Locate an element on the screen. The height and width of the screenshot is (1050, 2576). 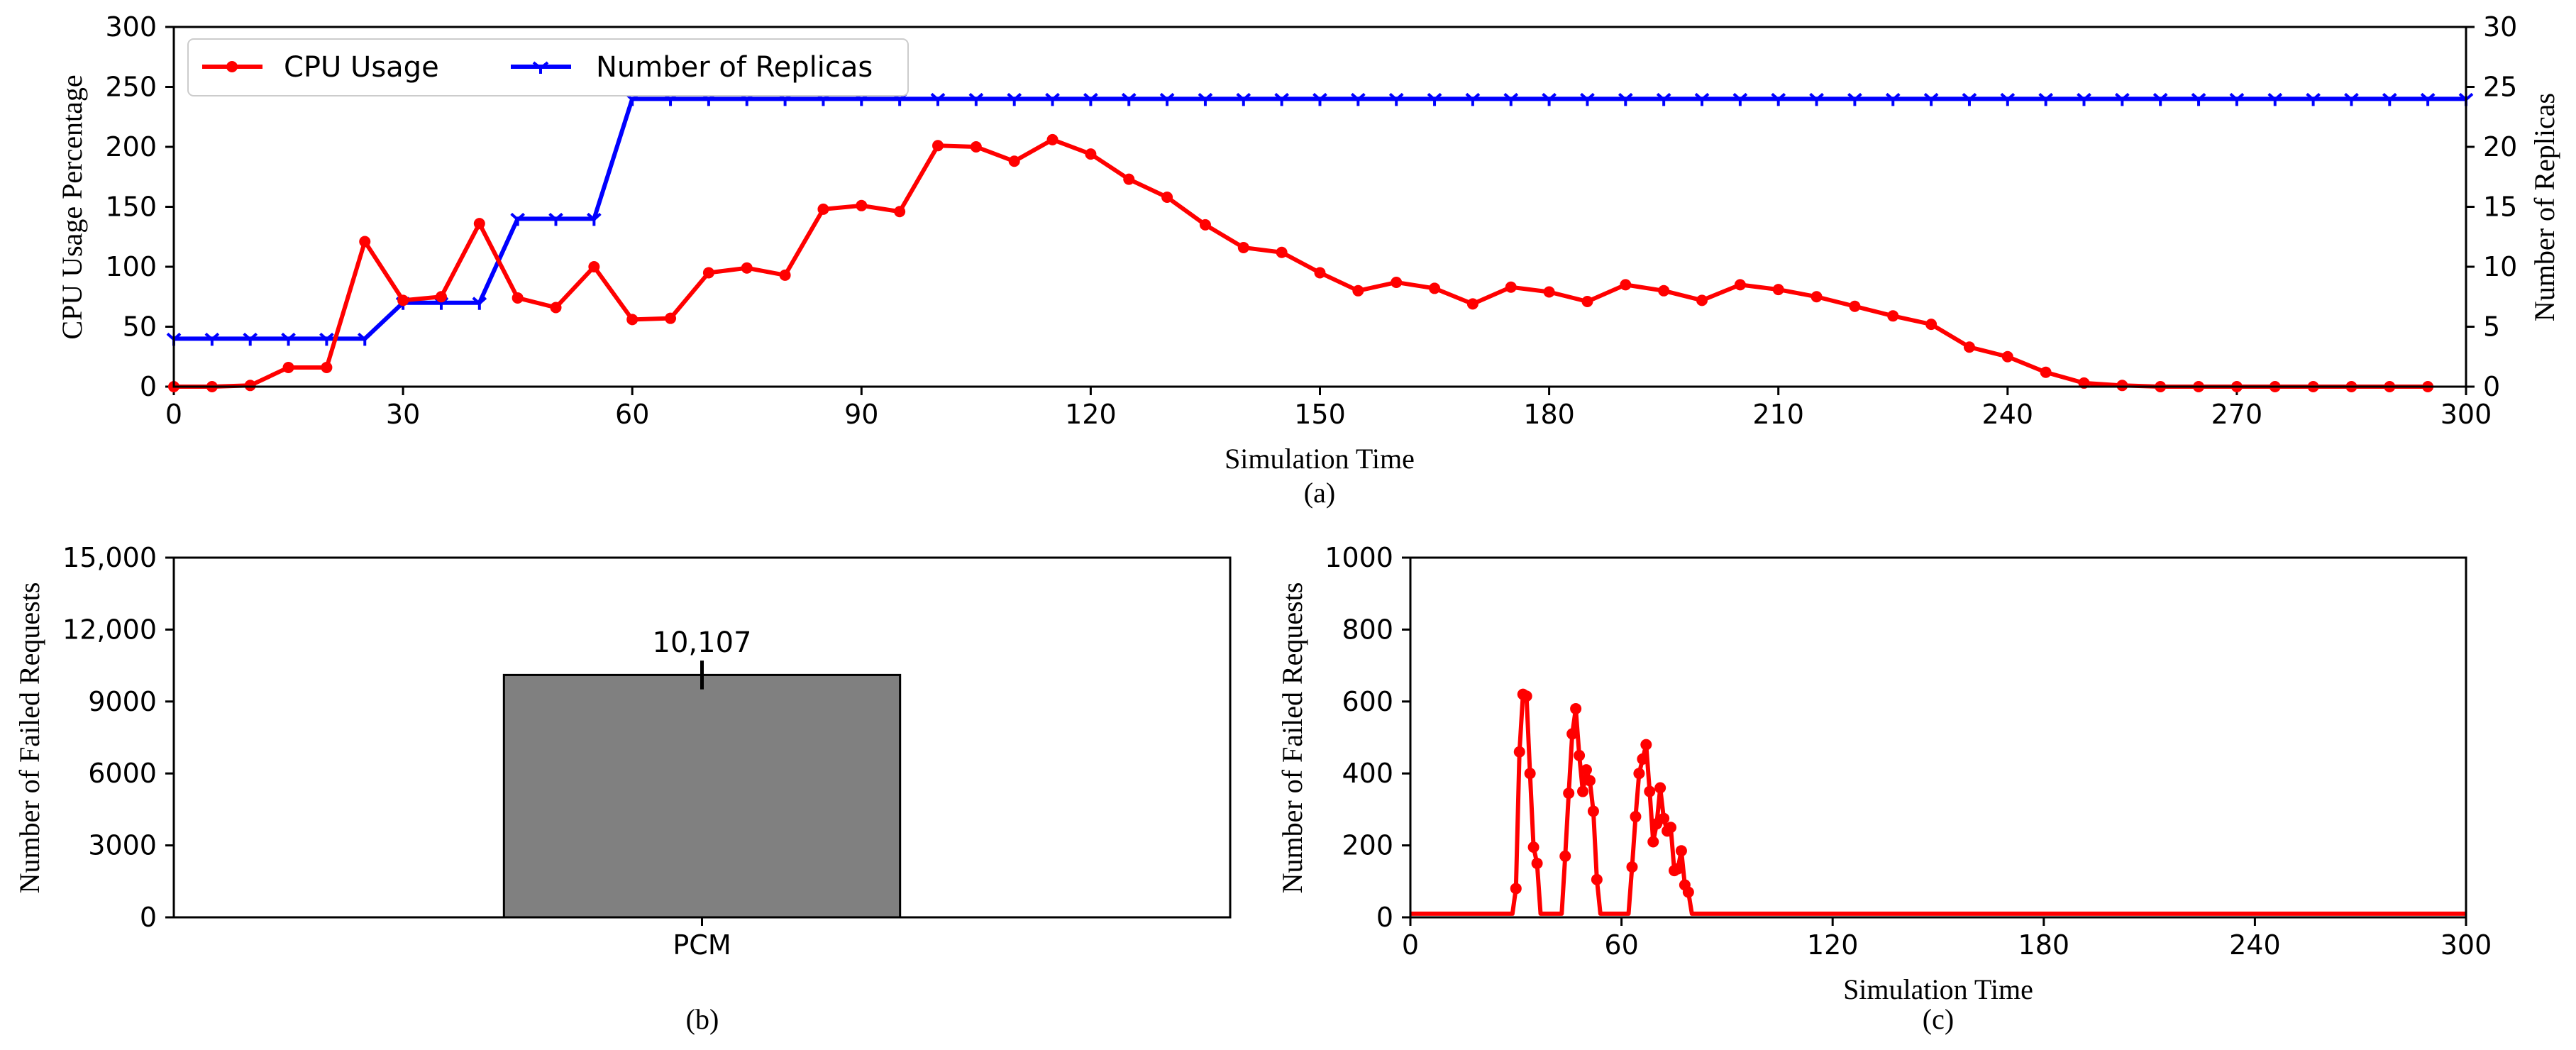
legend-replicas-marker is located at coordinates (540, 67).